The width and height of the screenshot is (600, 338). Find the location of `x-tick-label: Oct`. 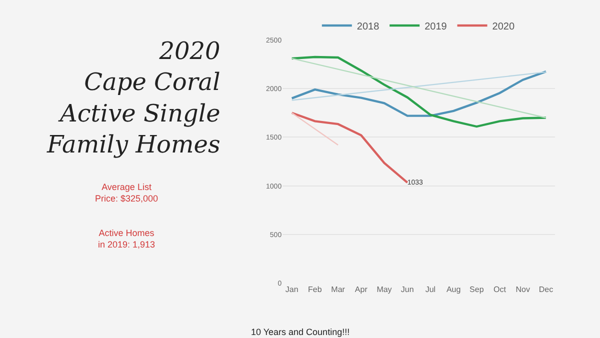

x-tick-label: Oct is located at coordinates (500, 289).